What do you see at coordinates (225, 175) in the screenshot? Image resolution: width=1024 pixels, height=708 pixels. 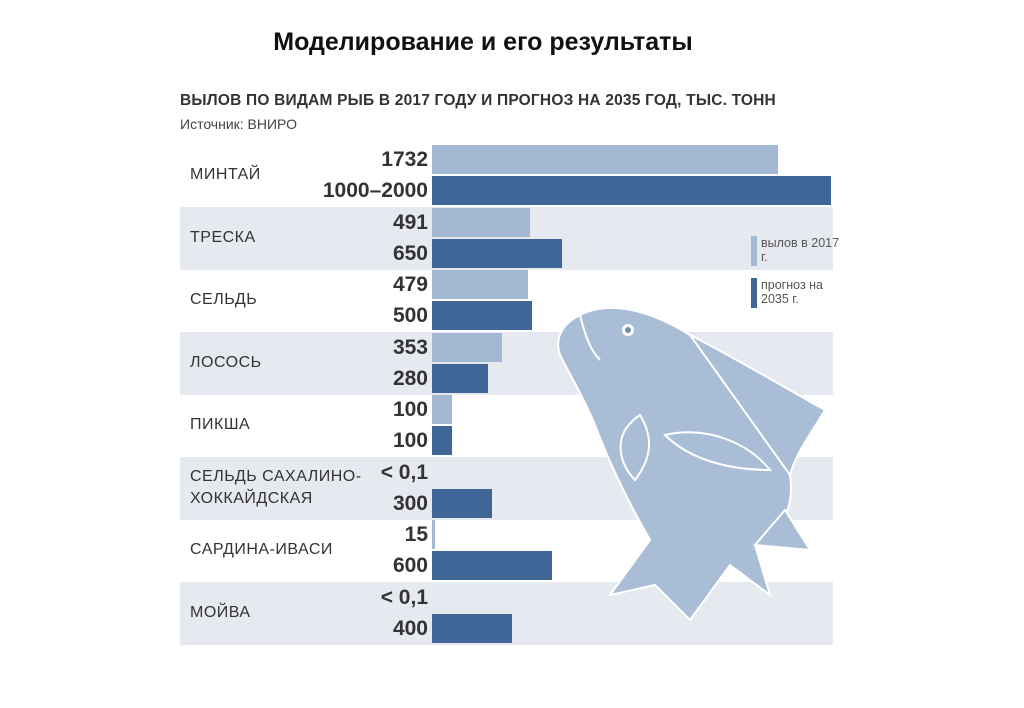 I see `category-label: МИНТАЙ` at bounding box center [225, 175].